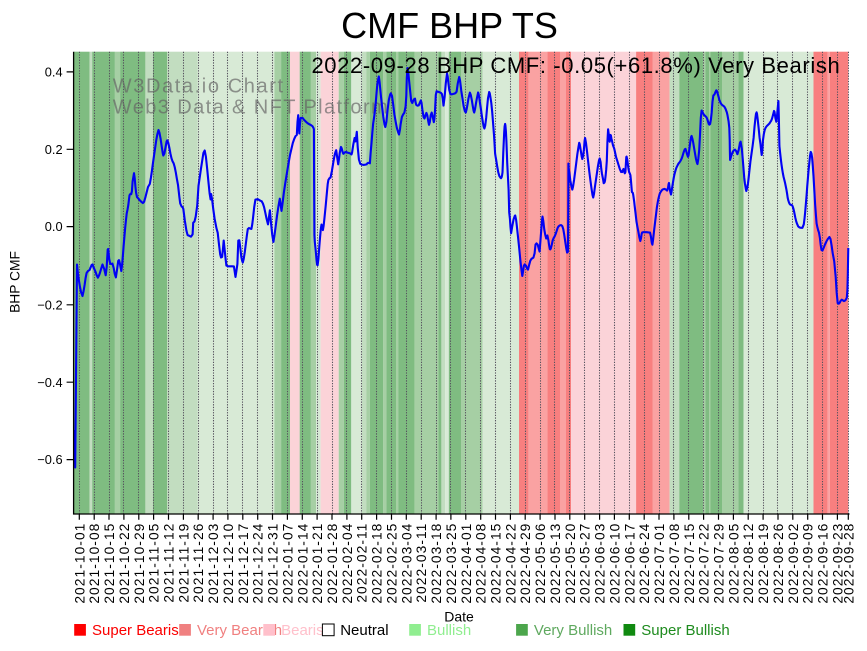 This screenshot has height=651, width=867. What do you see at coordinates (704, 563) in the screenshot?
I see `svg-text: 2022-07-22` at bounding box center [704, 563].